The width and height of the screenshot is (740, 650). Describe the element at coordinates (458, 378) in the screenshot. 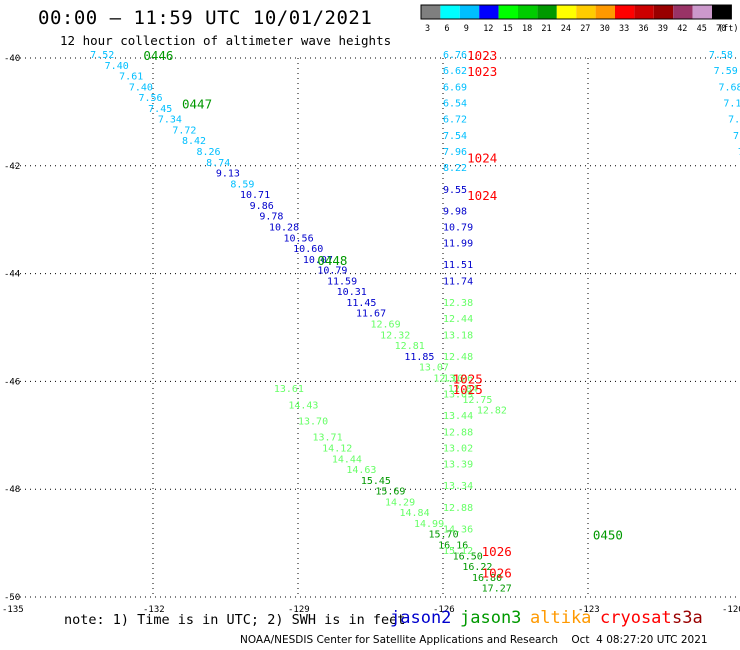

I see `data-point-cryosat: 13.26` at that location.